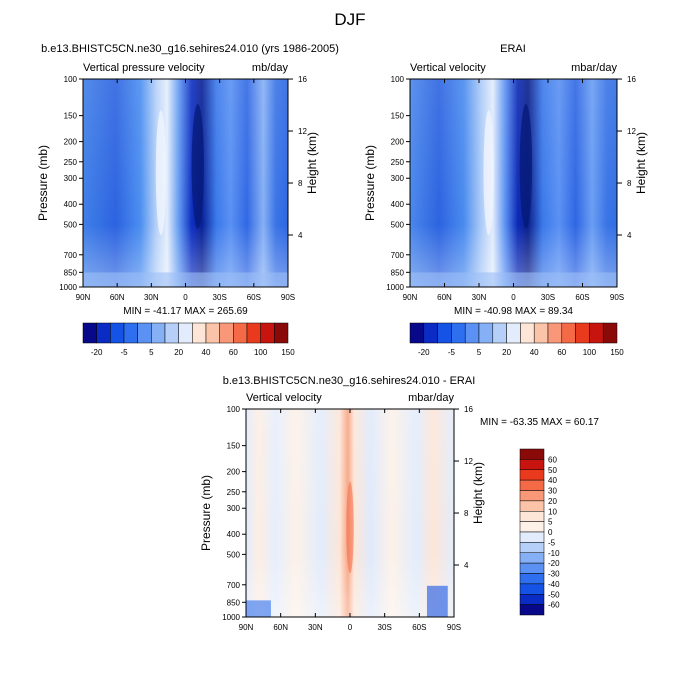 The height and width of the screenshot is (700, 700). Describe the element at coordinates (280, 627) in the screenshot. I see `x-tick-label: 60N` at that location.